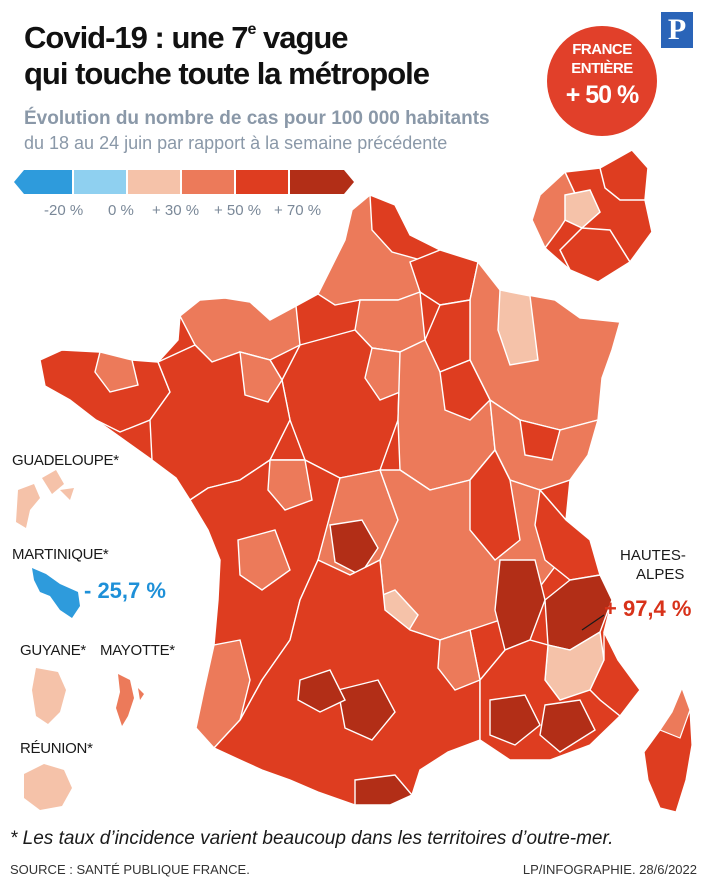  Describe the element at coordinates (137, 650) in the screenshot. I see `mayotte-label: MAYOTTE*` at that location.